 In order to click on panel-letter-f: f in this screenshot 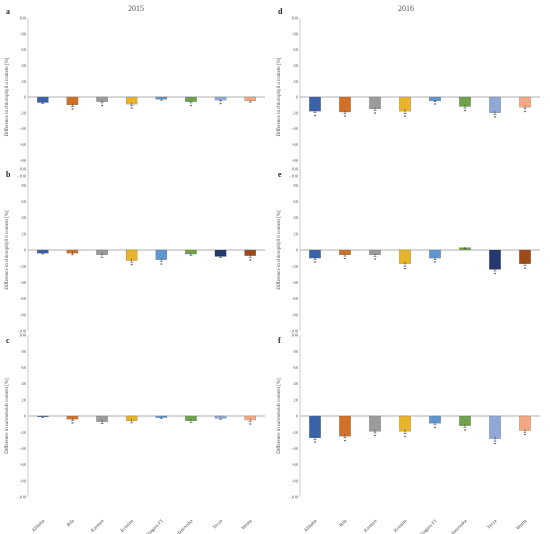, I will do `click(279, 340)`.